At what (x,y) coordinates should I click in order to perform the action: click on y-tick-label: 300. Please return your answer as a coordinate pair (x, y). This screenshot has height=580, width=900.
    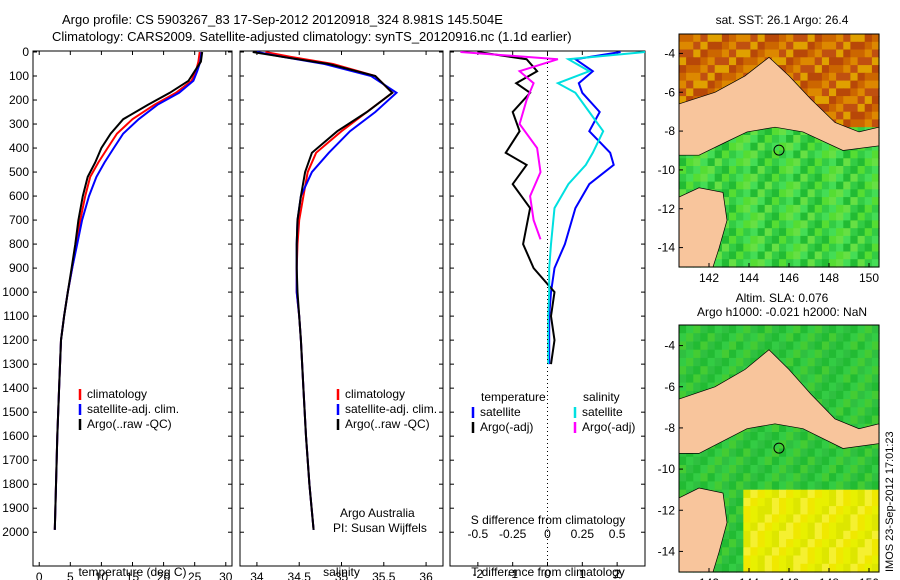
    Looking at the image, I should click on (19, 124).